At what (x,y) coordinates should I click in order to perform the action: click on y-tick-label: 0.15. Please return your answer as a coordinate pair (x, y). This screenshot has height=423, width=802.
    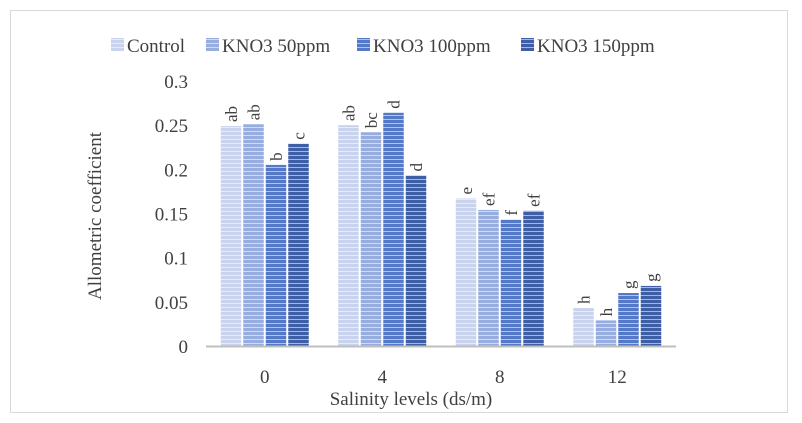
    Looking at the image, I should click on (171, 215).